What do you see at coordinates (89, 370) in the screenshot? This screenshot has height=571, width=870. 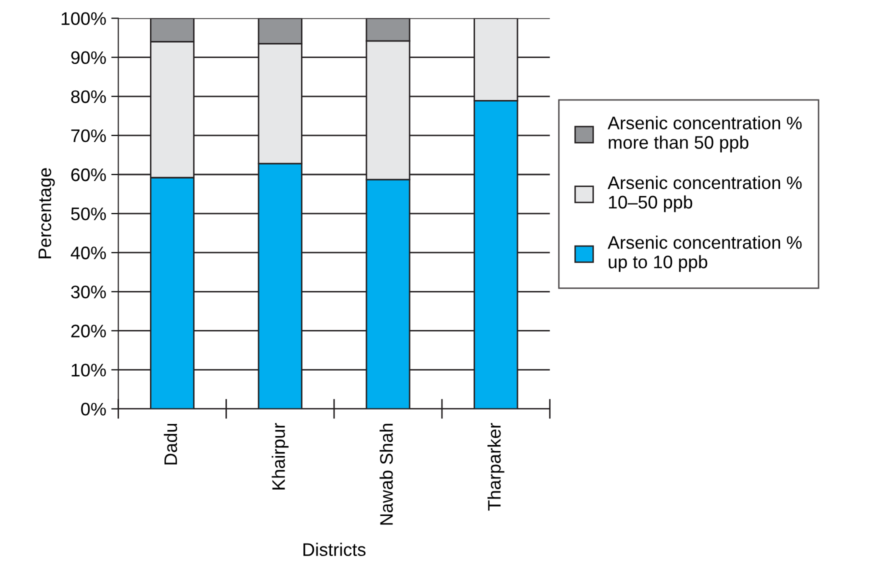 I see `y-tick-label: 10%` at bounding box center [89, 370].